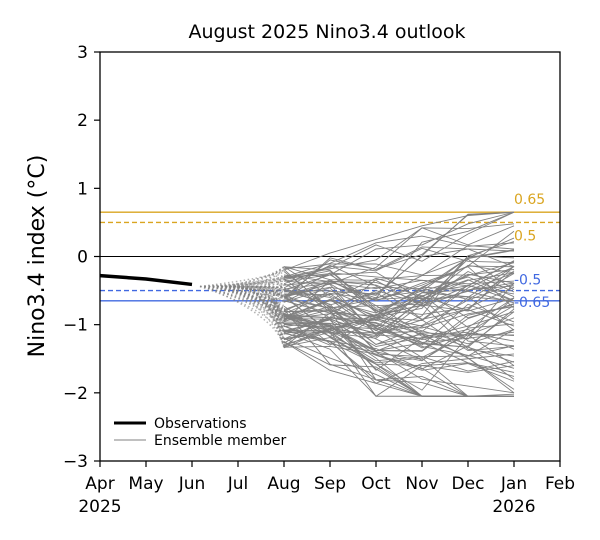  Describe the element at coordinates (560, 484) in the screenshot. I see `x-tick-label: Feb` at that location.